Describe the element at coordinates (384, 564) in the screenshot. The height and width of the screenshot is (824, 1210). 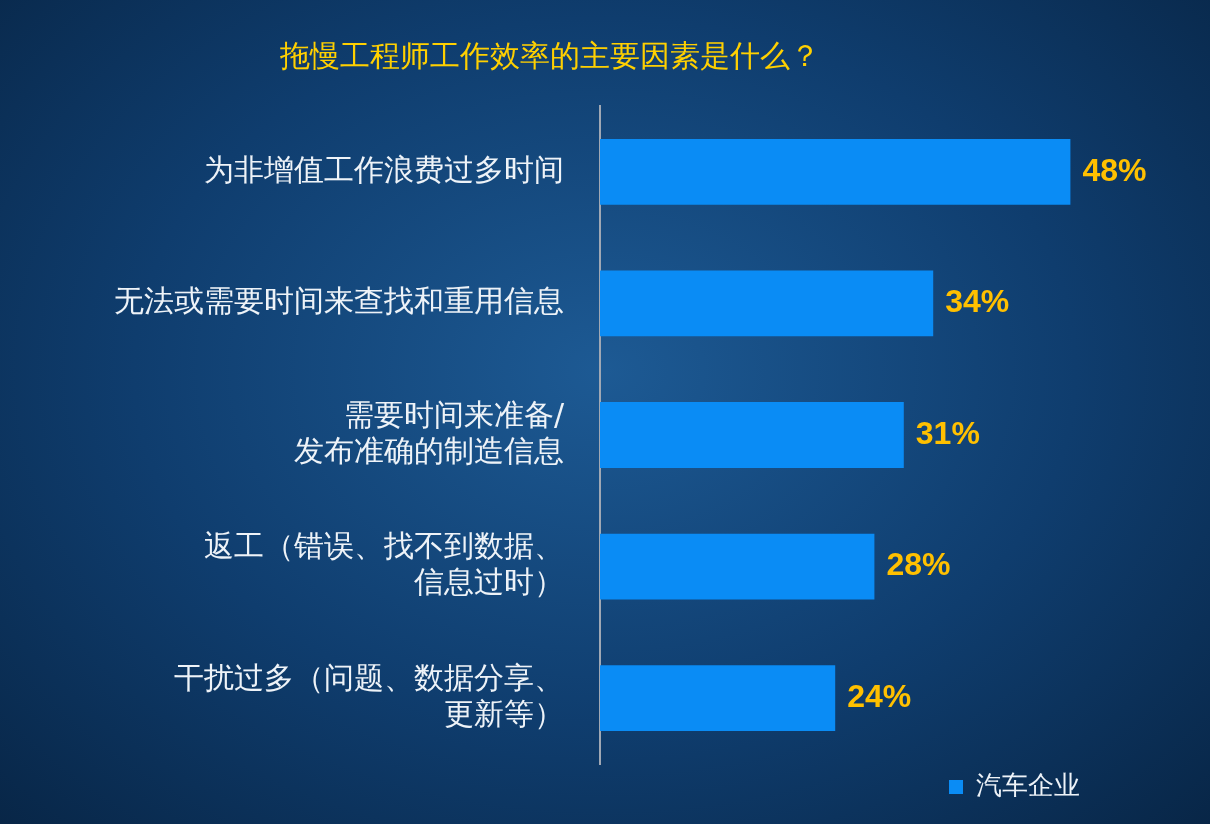
I see `y-tick-label: 返工（错误、找不到数据、信息过时）` at that location.